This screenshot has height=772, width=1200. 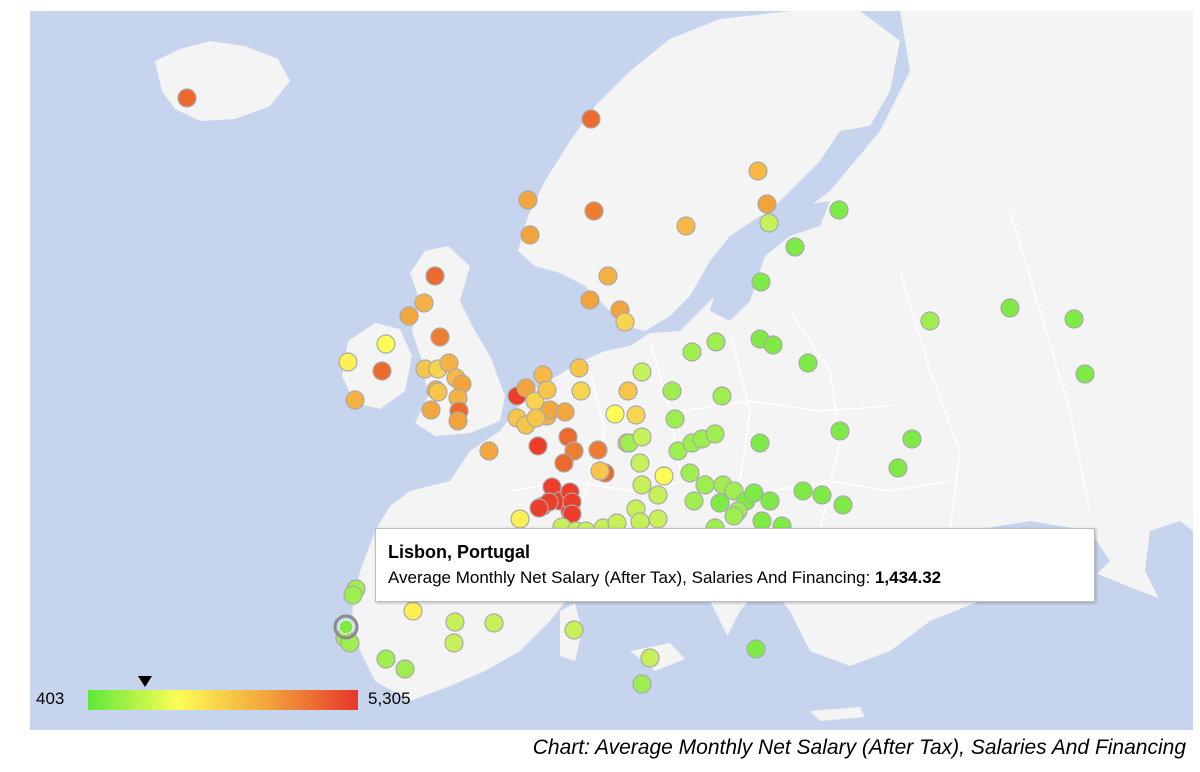 What do you see at coordinates (223, 700) in the screenshot?
I see `legend-gradient-bar` at bounding box center [223, 700].